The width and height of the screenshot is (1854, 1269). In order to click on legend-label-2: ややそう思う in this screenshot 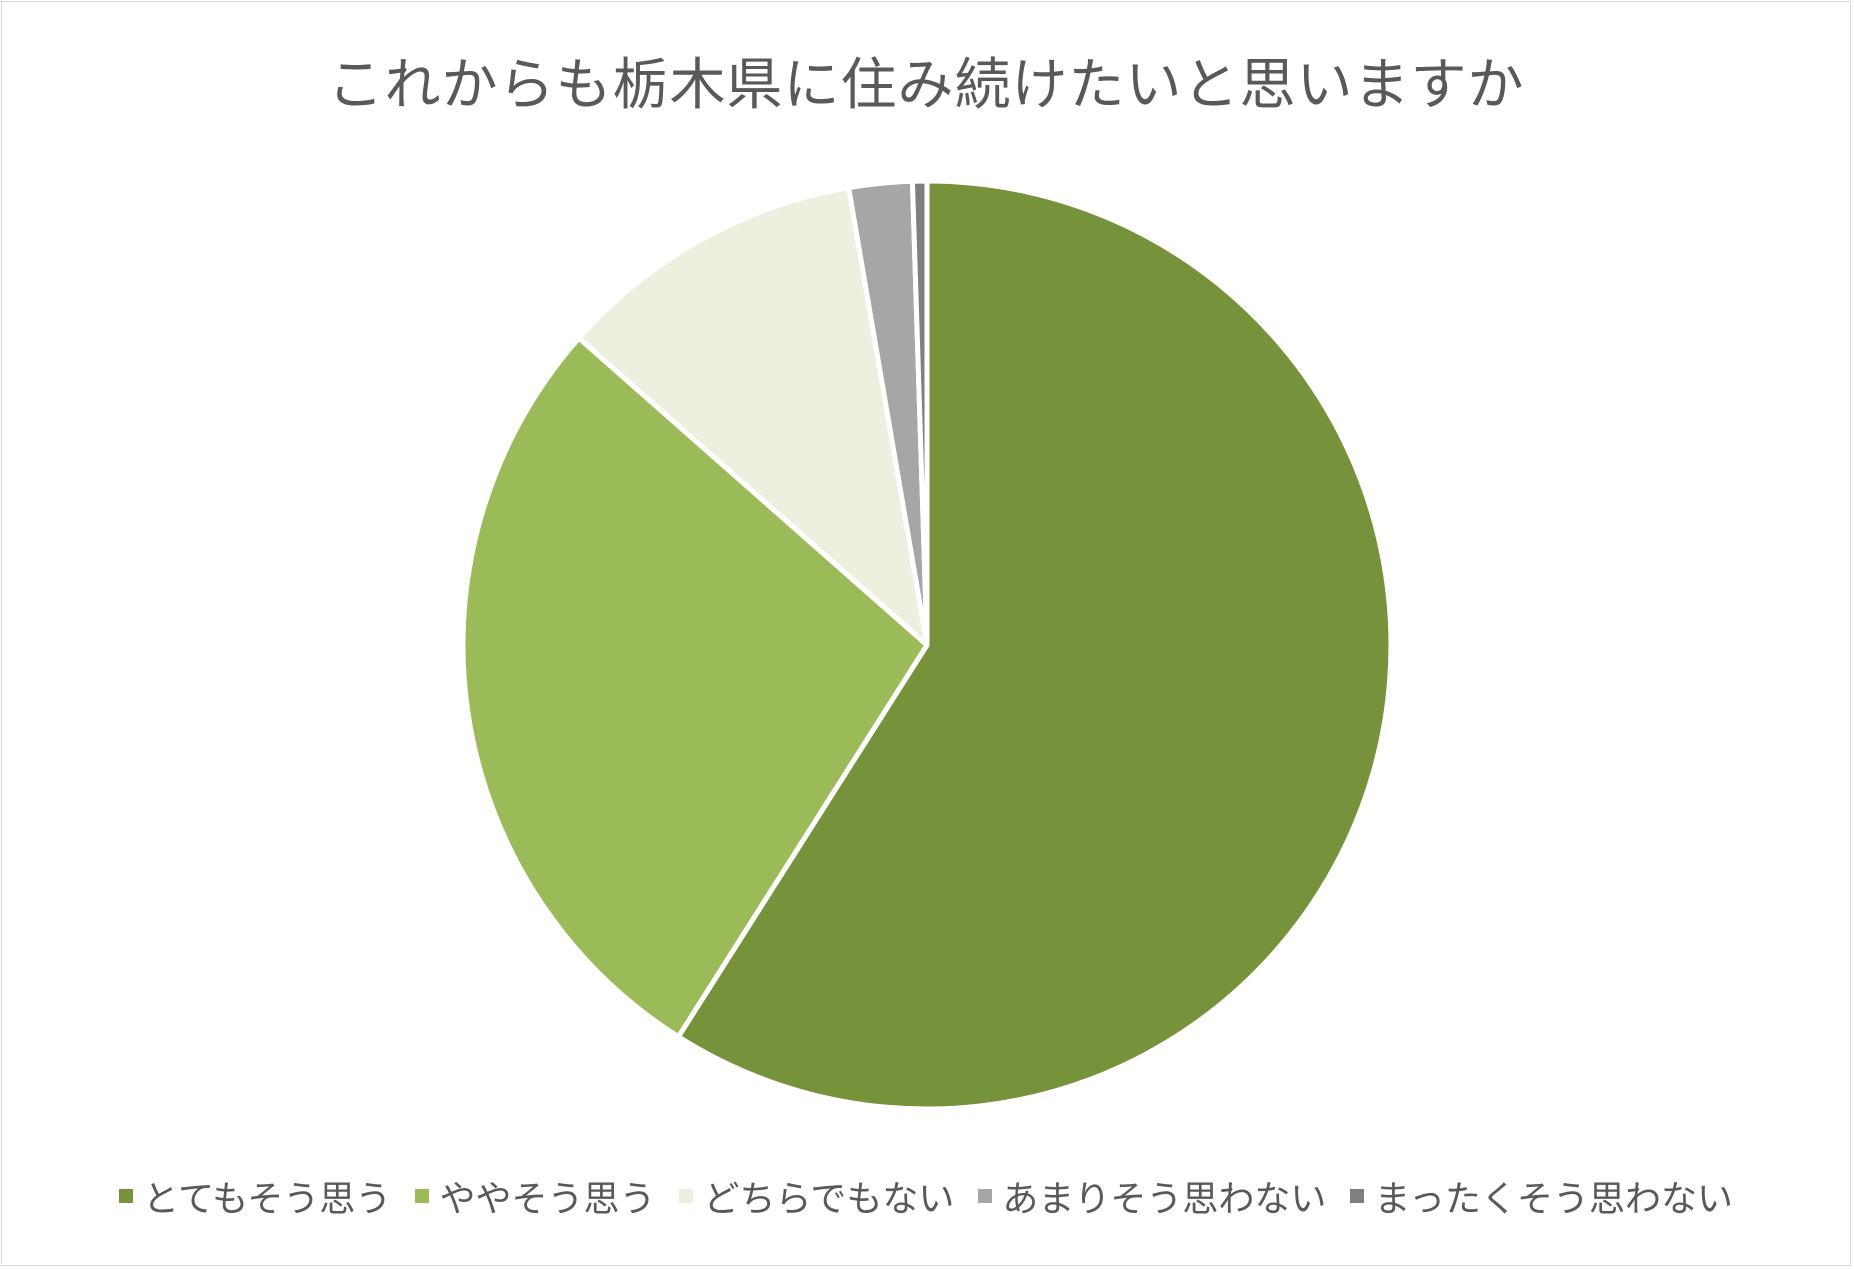, I will do `click(547, 1199)`.